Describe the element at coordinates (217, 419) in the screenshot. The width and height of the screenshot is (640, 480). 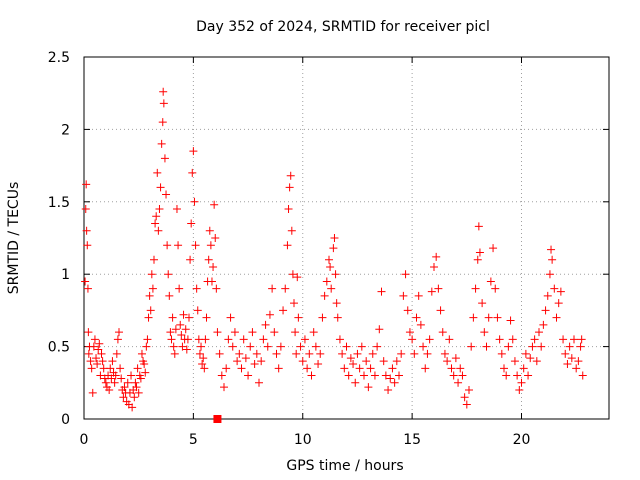
I see `square-marker` at that location.